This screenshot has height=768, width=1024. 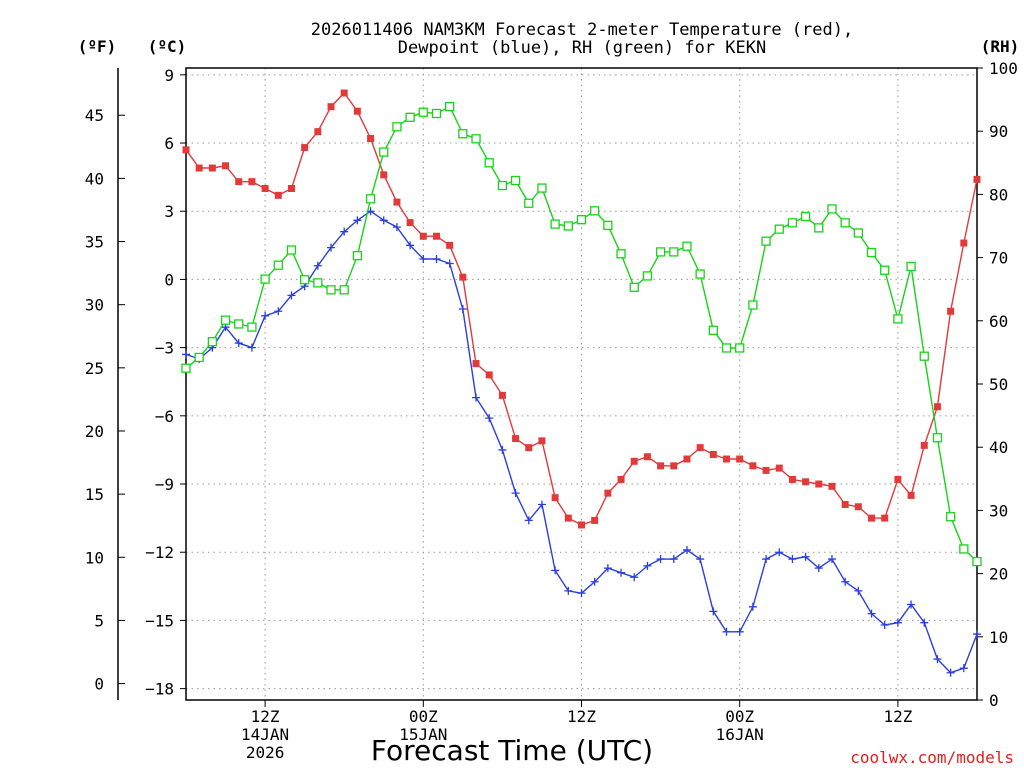 What do you see at coordinates (169, 211) in the screenshot?
I see `celsius-tick-label: 3` at bounding box center [169, 211].